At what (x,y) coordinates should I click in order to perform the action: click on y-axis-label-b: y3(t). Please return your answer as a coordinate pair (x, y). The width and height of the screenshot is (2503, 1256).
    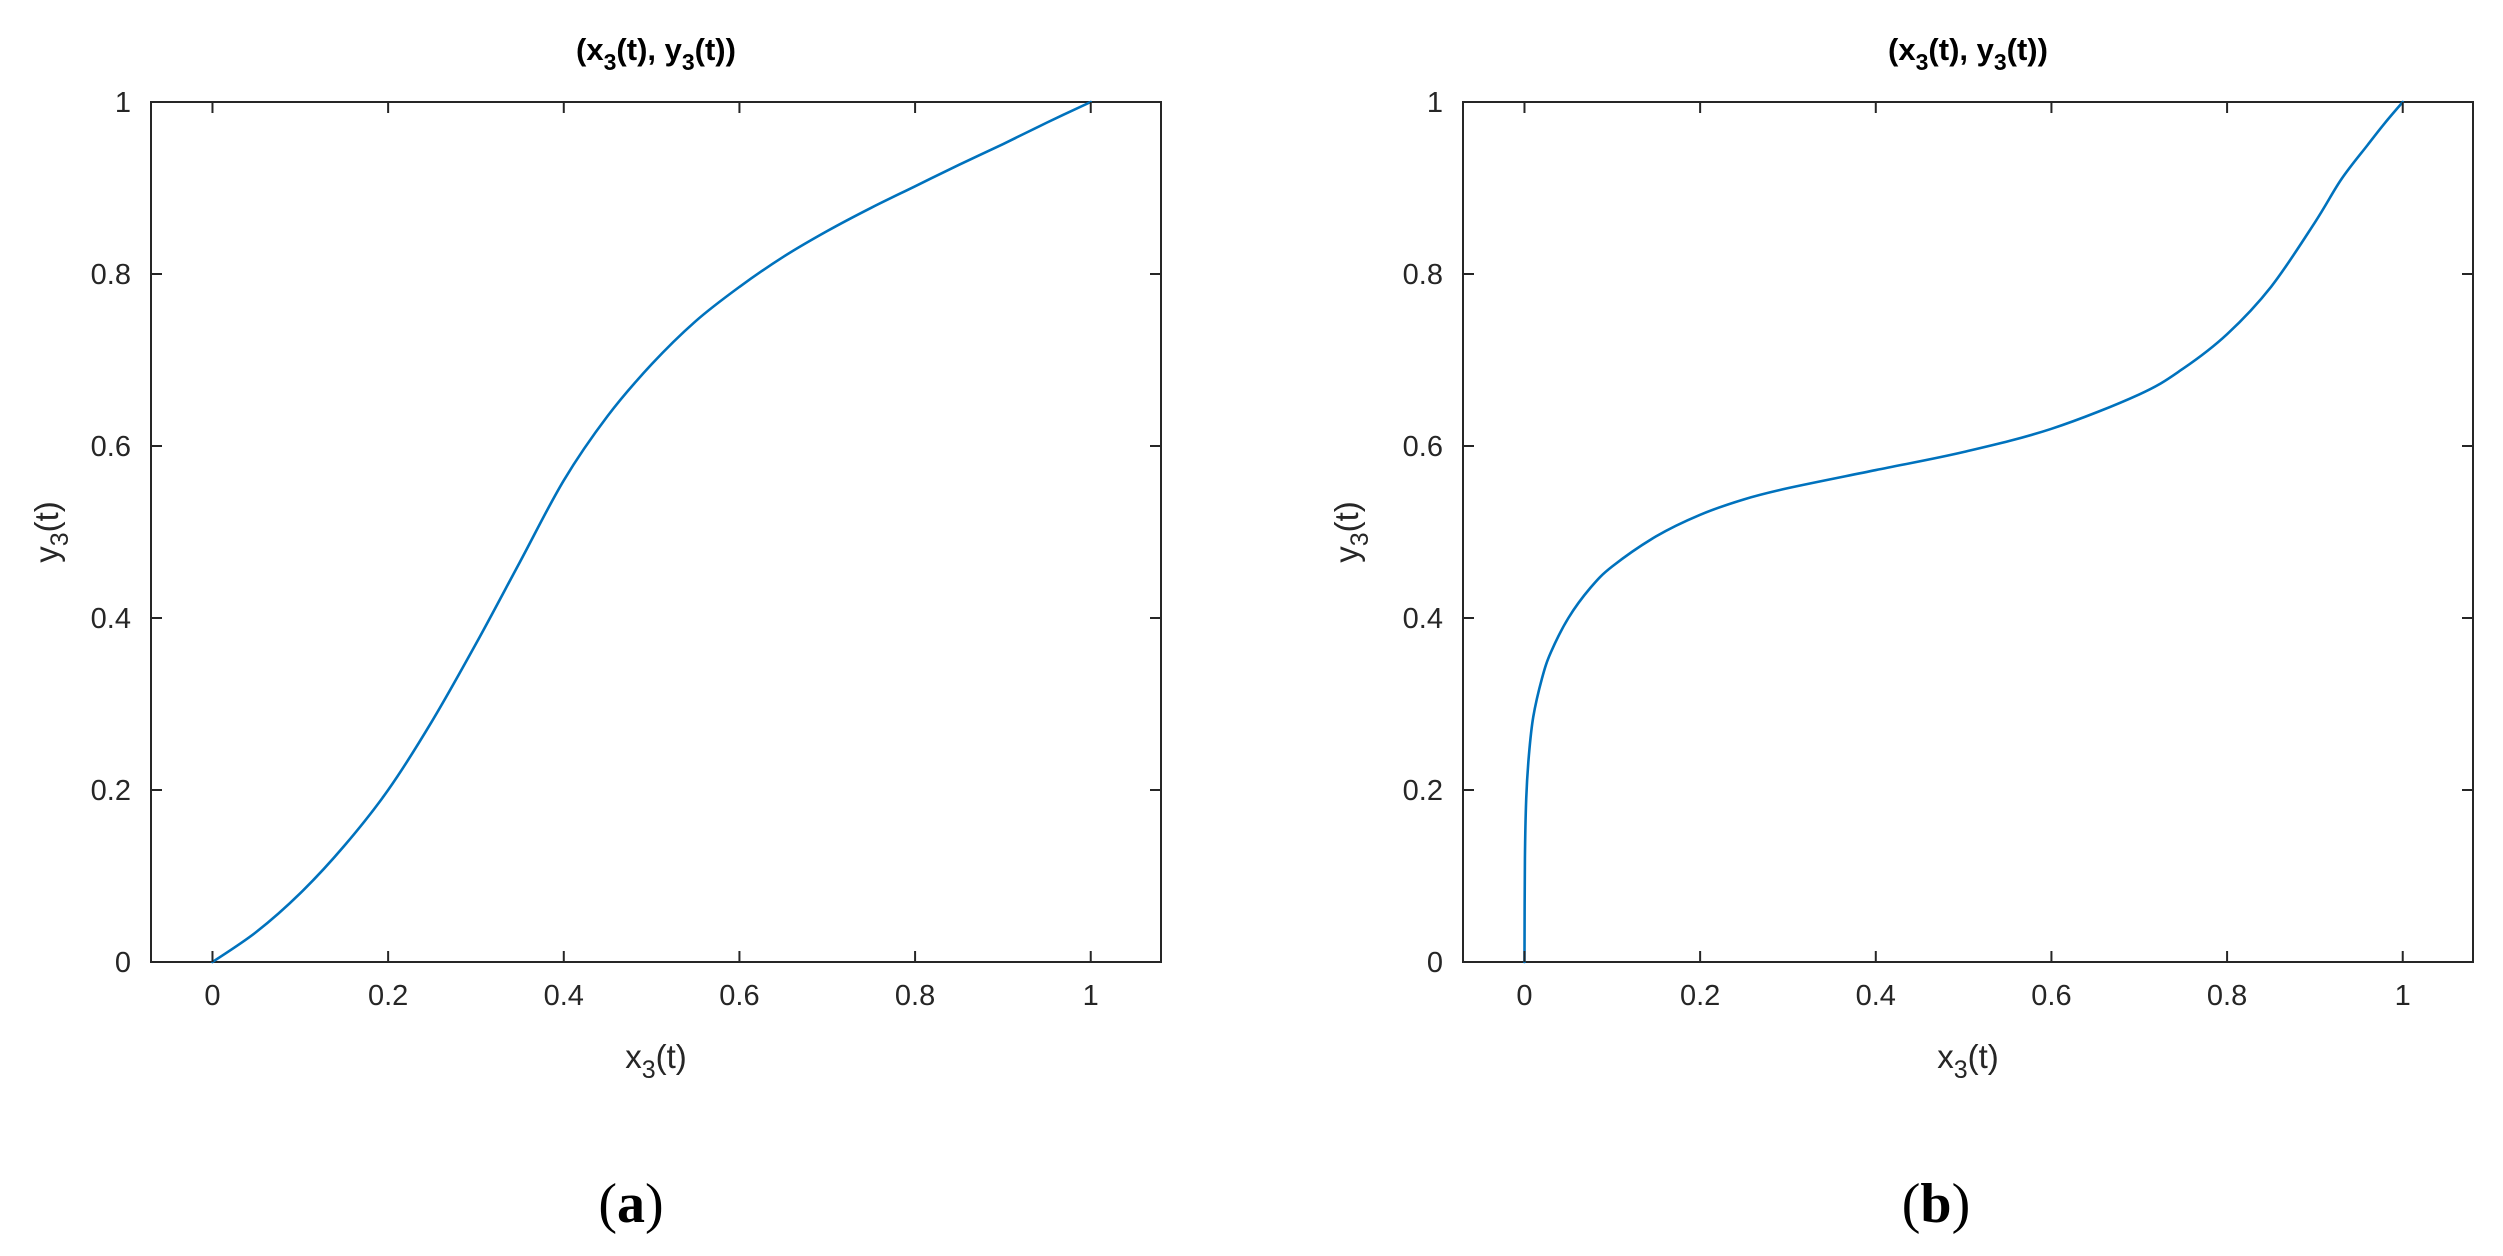
    Looking at the image, I should click on (1351, 532).